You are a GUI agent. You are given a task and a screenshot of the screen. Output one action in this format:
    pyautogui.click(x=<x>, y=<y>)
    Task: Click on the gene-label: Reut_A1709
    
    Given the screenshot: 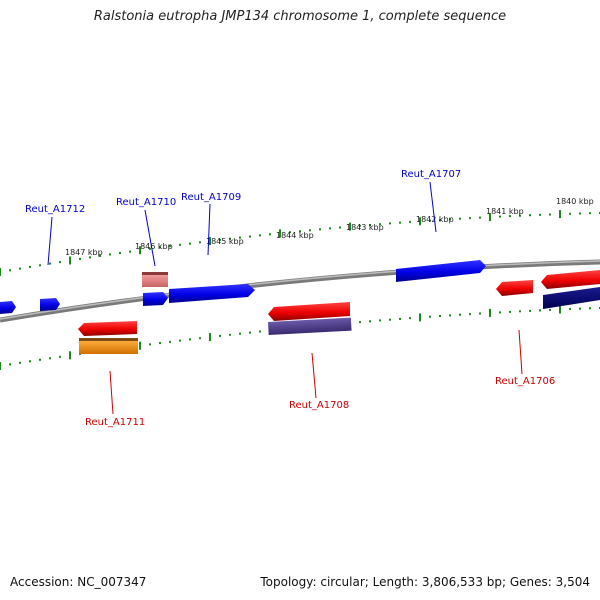 What is the action you would take?
    pyautogui.click(x=211, y=197)
    